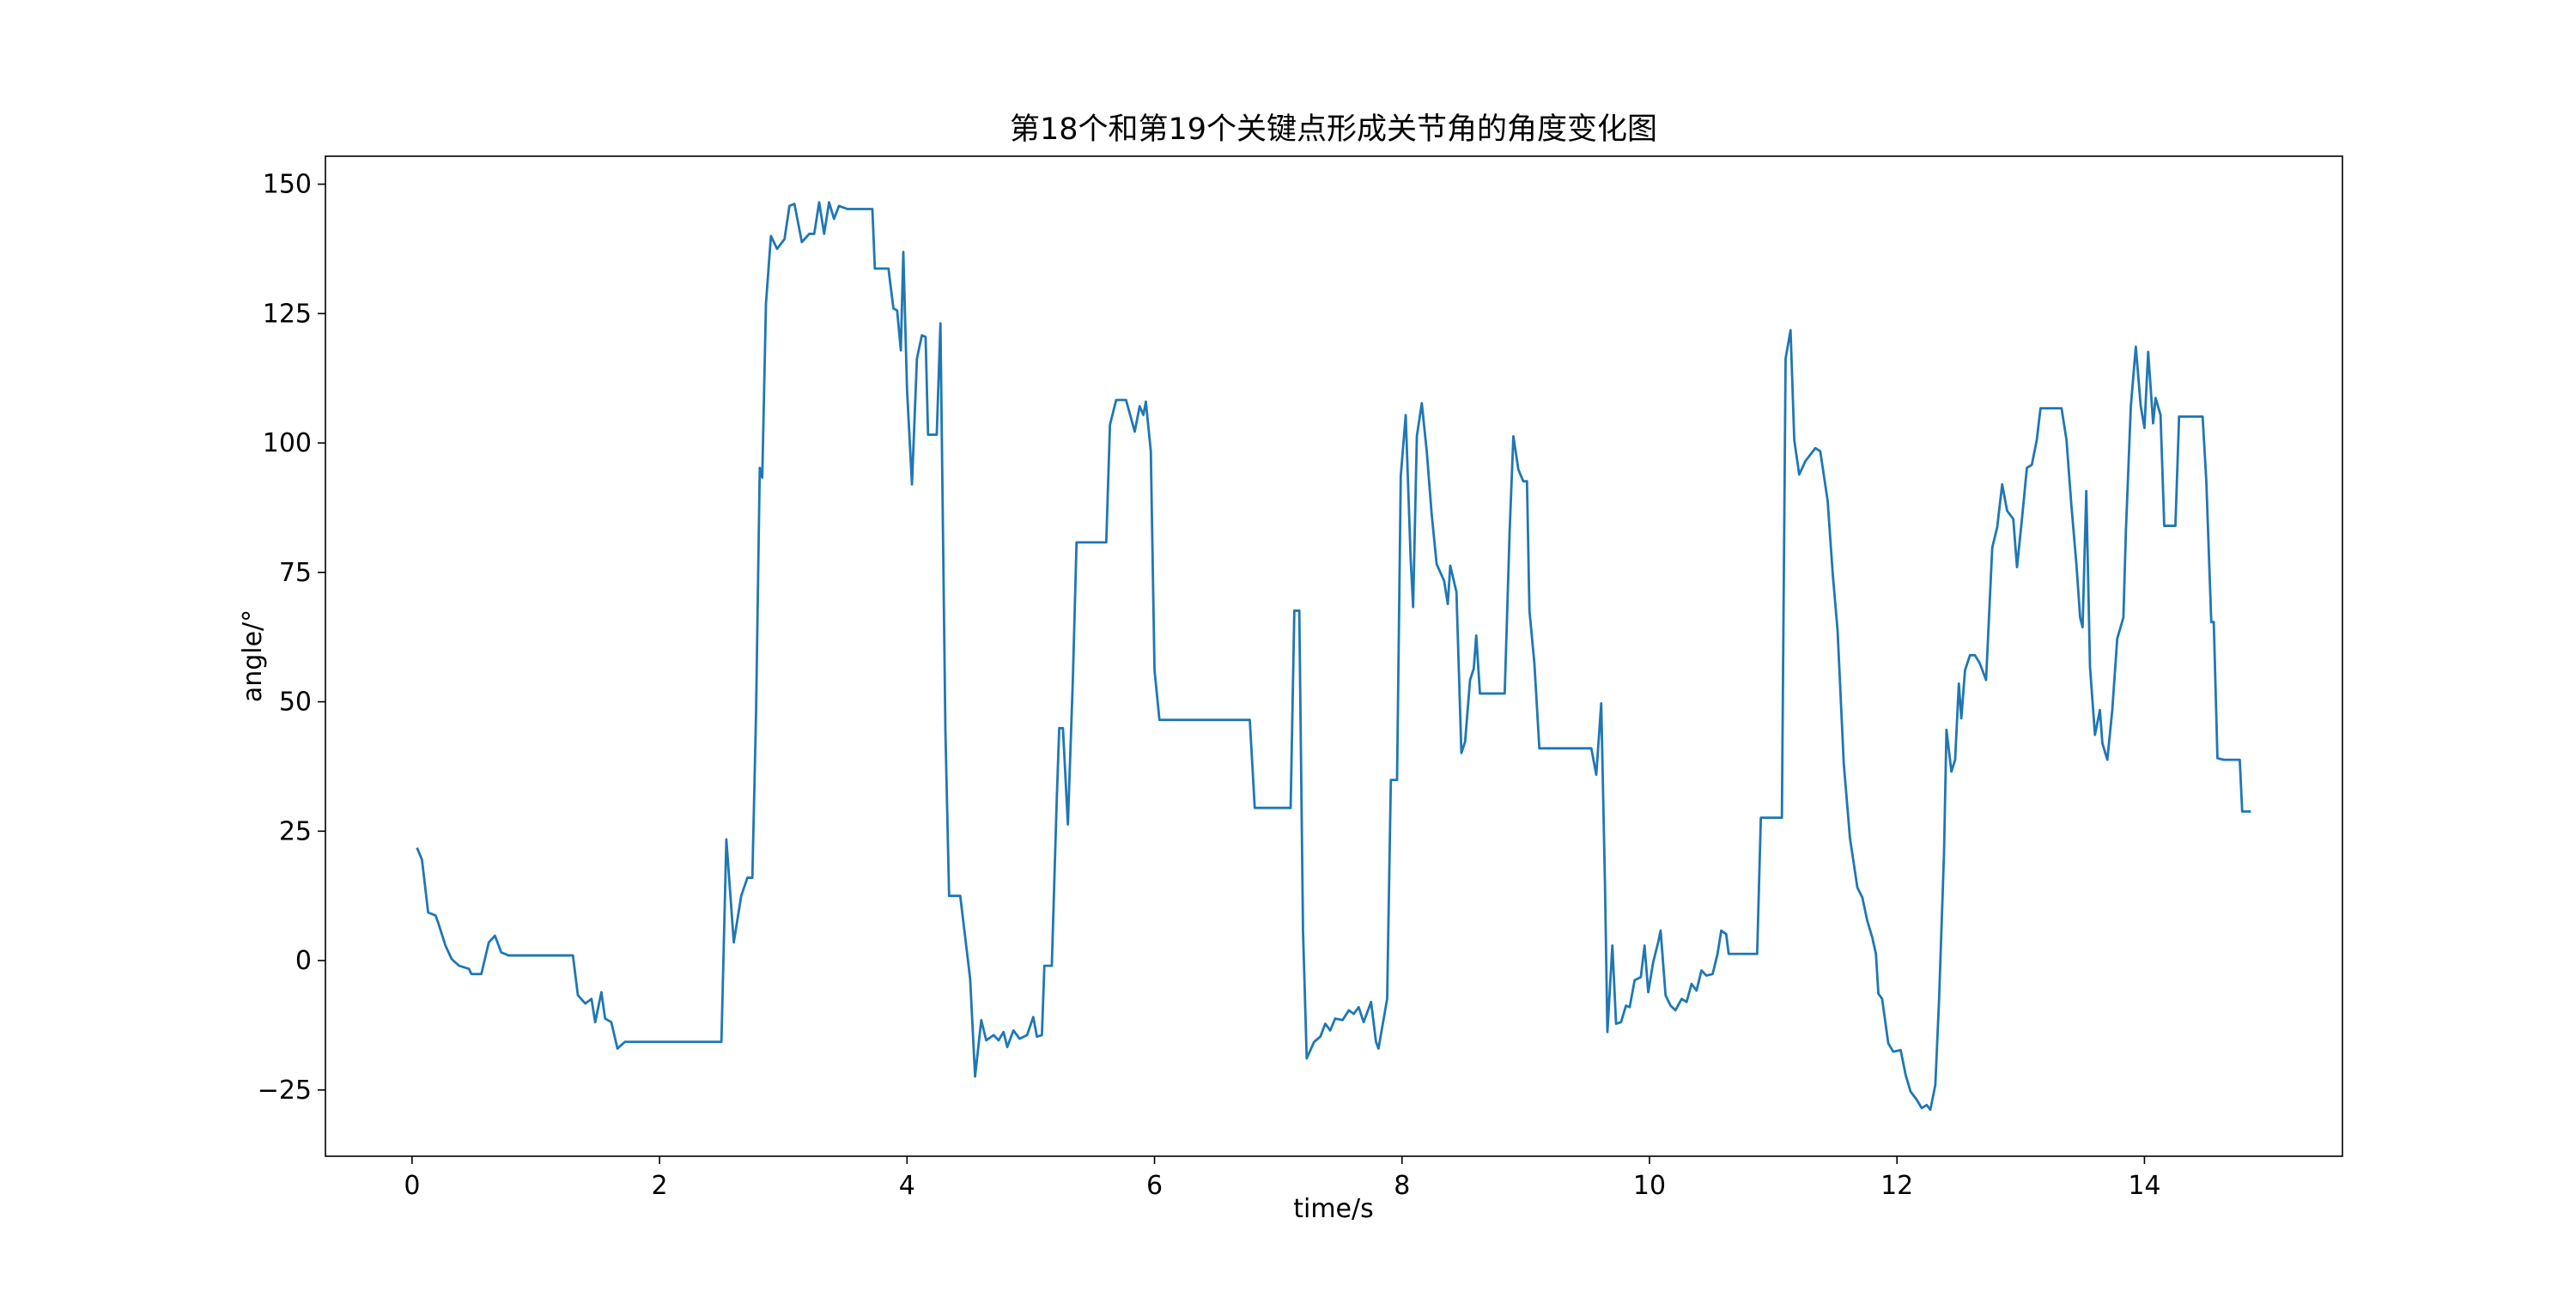 The width and height of the screenshot is (2576, 1291). I want to click on x-tick-label: 10, so click(1649, 1186).